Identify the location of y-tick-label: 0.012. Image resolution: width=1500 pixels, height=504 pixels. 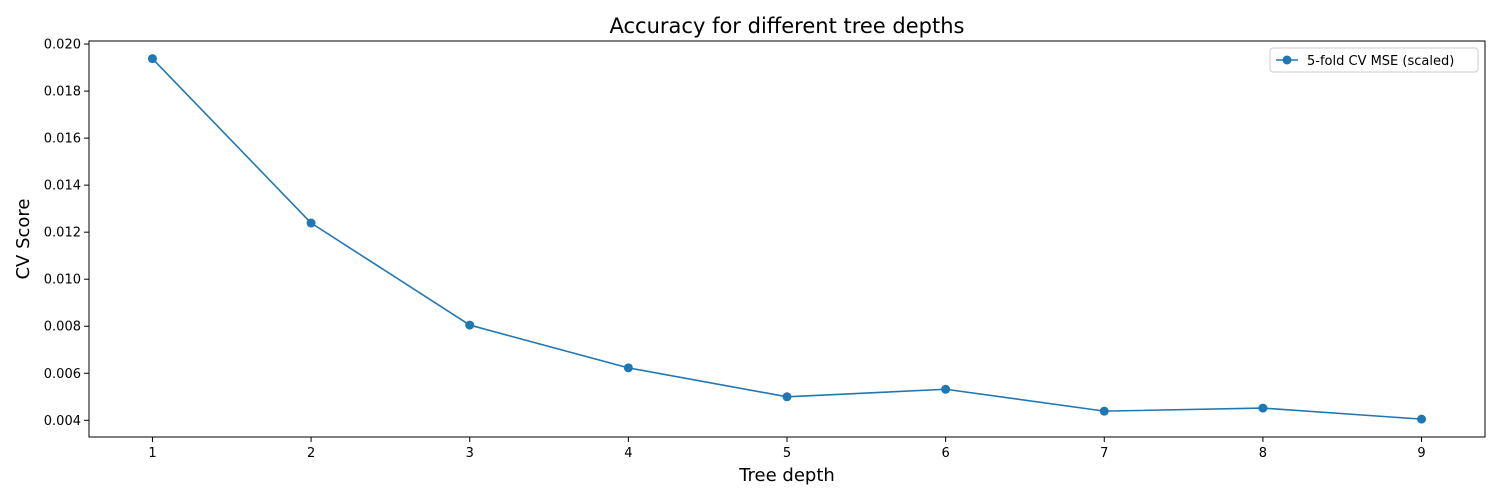
(62, 233).